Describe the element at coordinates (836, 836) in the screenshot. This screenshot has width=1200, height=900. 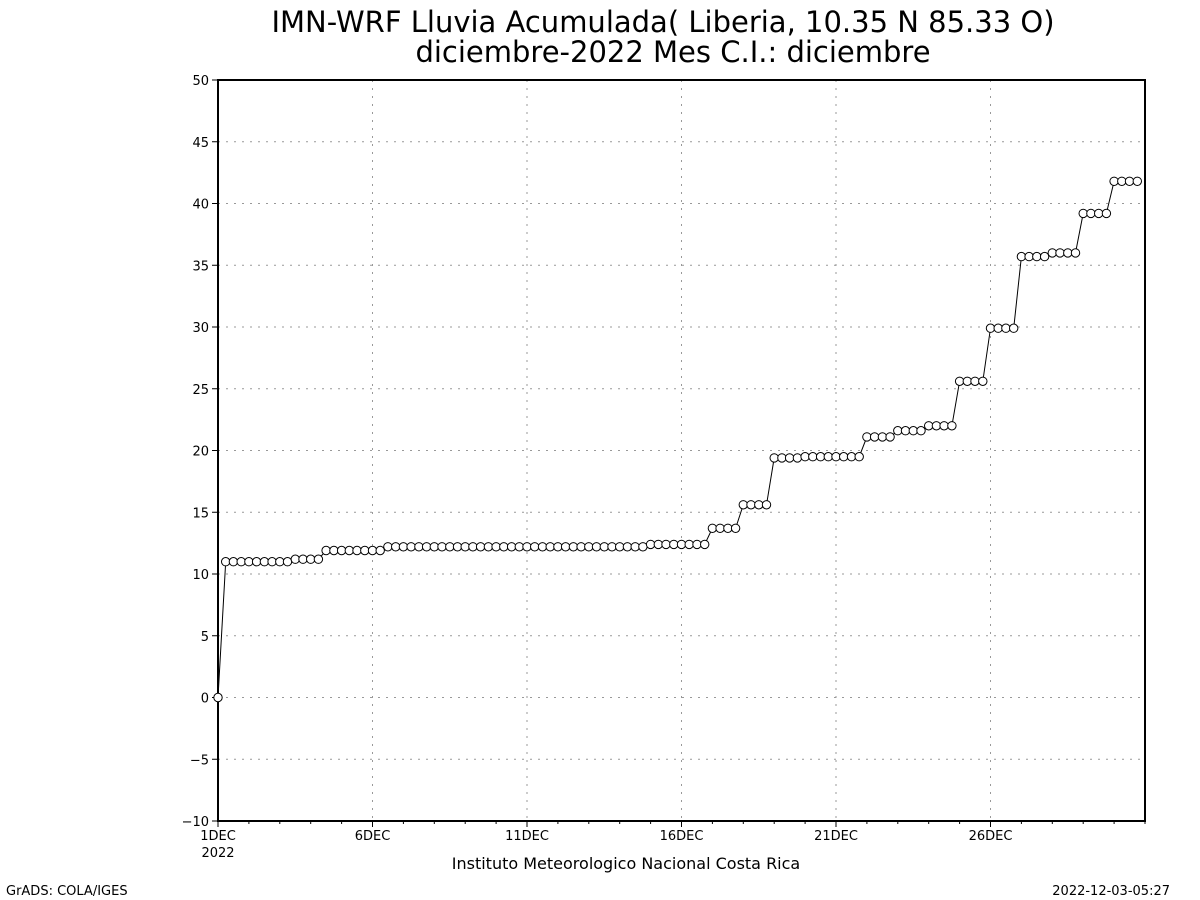
I see `x-tick-label: 21DEC` at that location.